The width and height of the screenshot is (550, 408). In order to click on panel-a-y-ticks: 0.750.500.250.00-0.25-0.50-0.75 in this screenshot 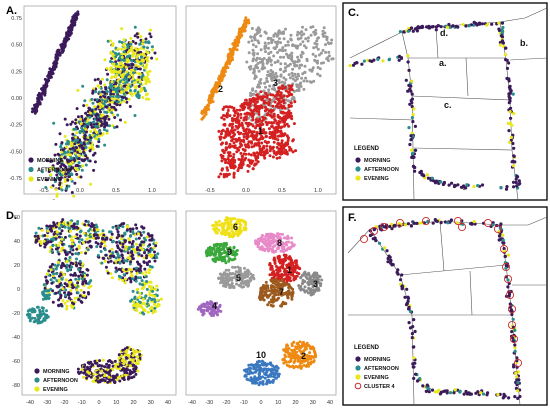, I will do `click(15, 99)`.